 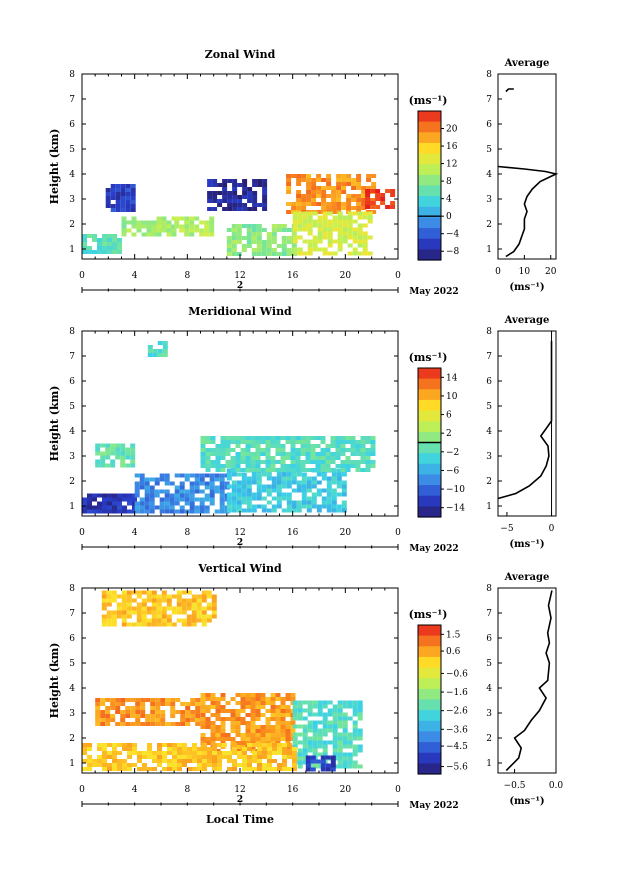 I want to click on colorbar-tick-label: −8, so click(x=453, y=252).